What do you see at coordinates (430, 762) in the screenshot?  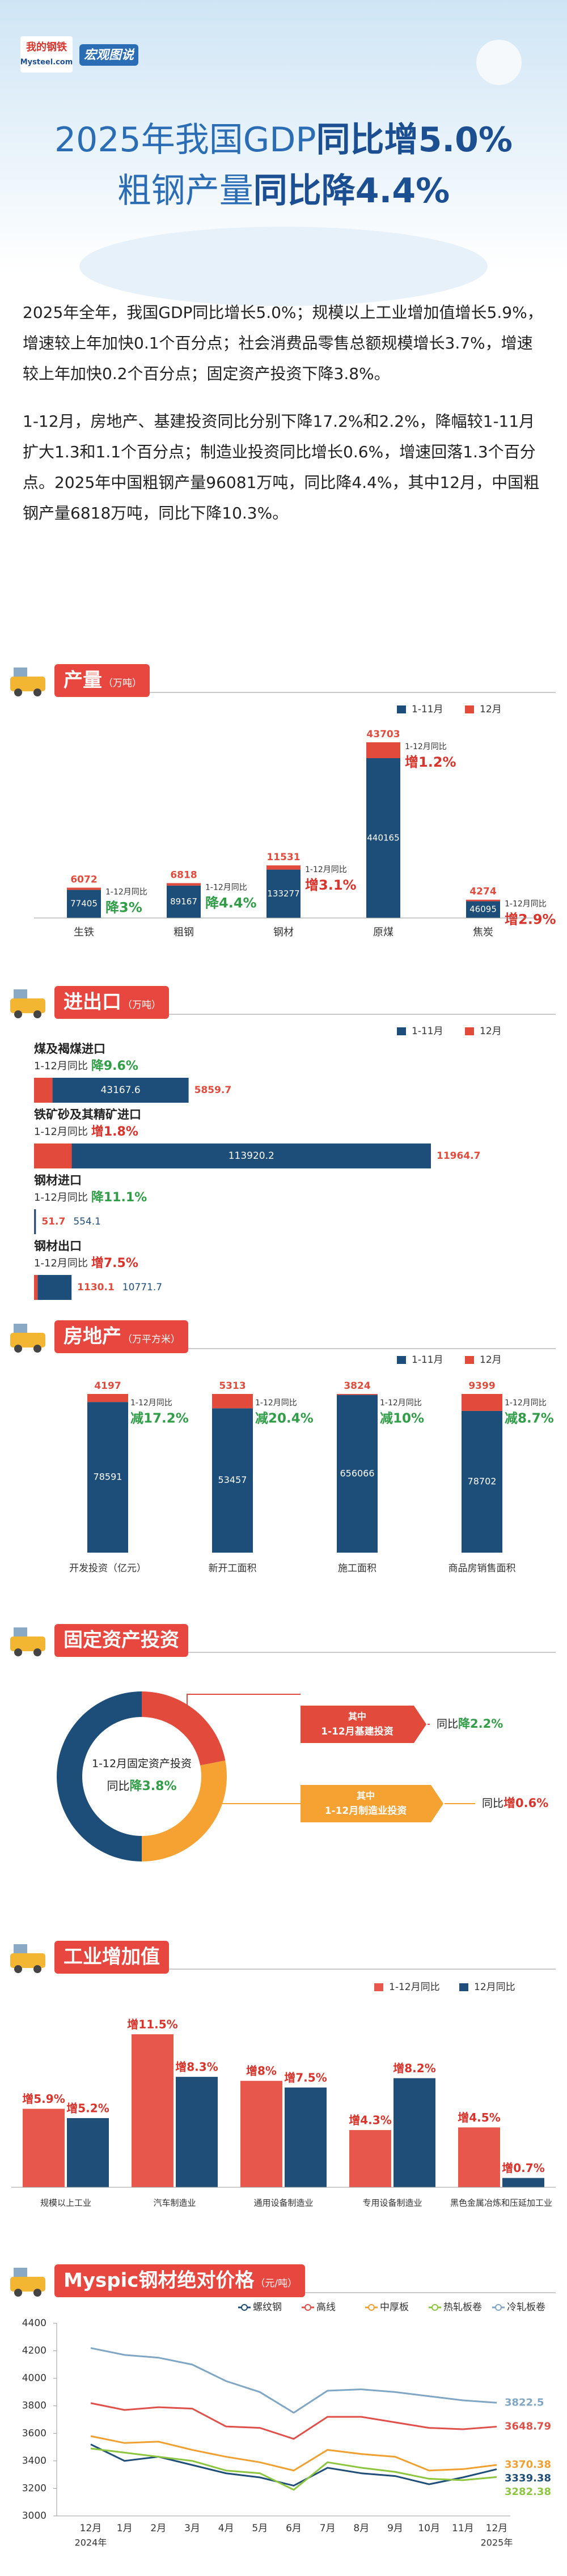 I see `change-value: 增1.2%` at bounding box center [430, 762].